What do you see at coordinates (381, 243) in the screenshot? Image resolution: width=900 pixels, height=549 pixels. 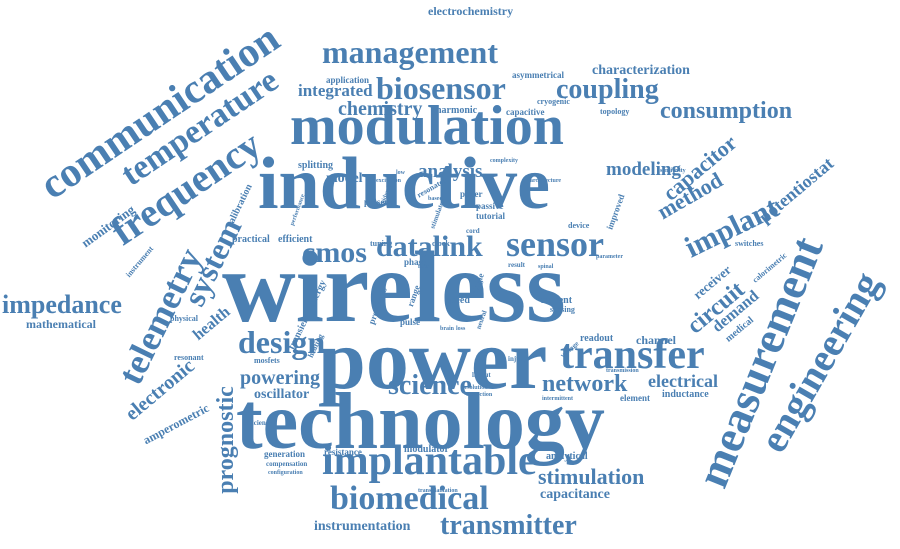 I see `word-tuning: tuning` at bounding box center [381, 243].